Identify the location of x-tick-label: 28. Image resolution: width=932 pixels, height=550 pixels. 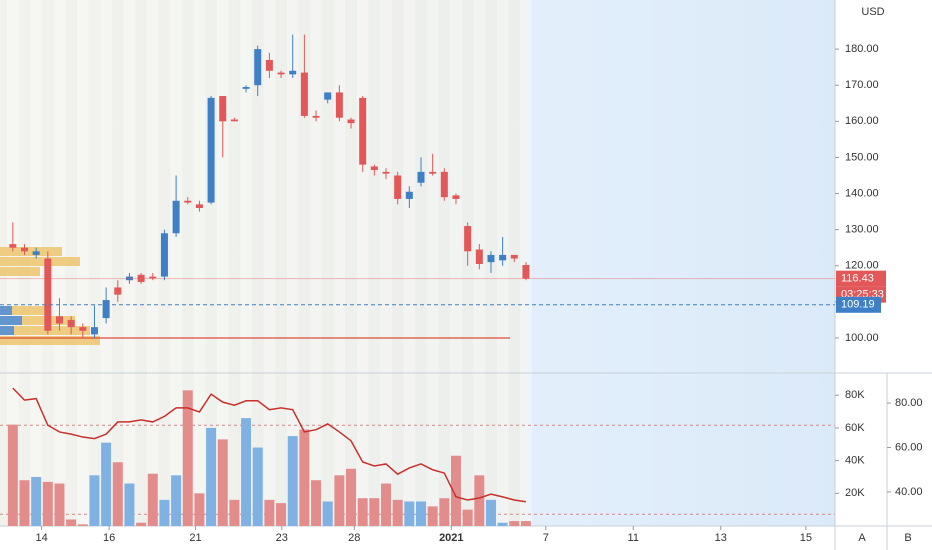
(354, 538).